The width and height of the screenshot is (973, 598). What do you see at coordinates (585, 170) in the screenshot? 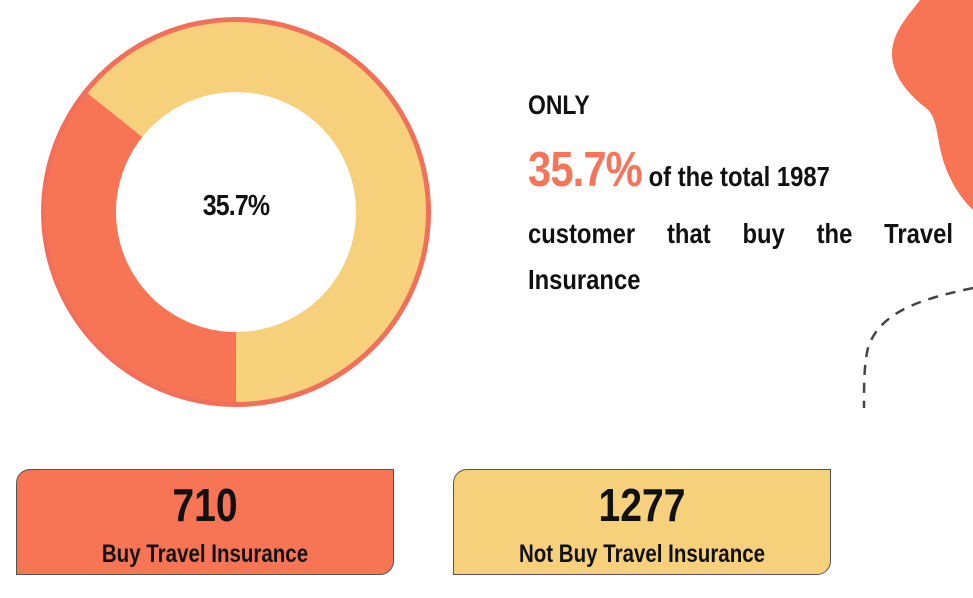
I see `statement-percent: 35.7%` at bounding box center [585, 170].